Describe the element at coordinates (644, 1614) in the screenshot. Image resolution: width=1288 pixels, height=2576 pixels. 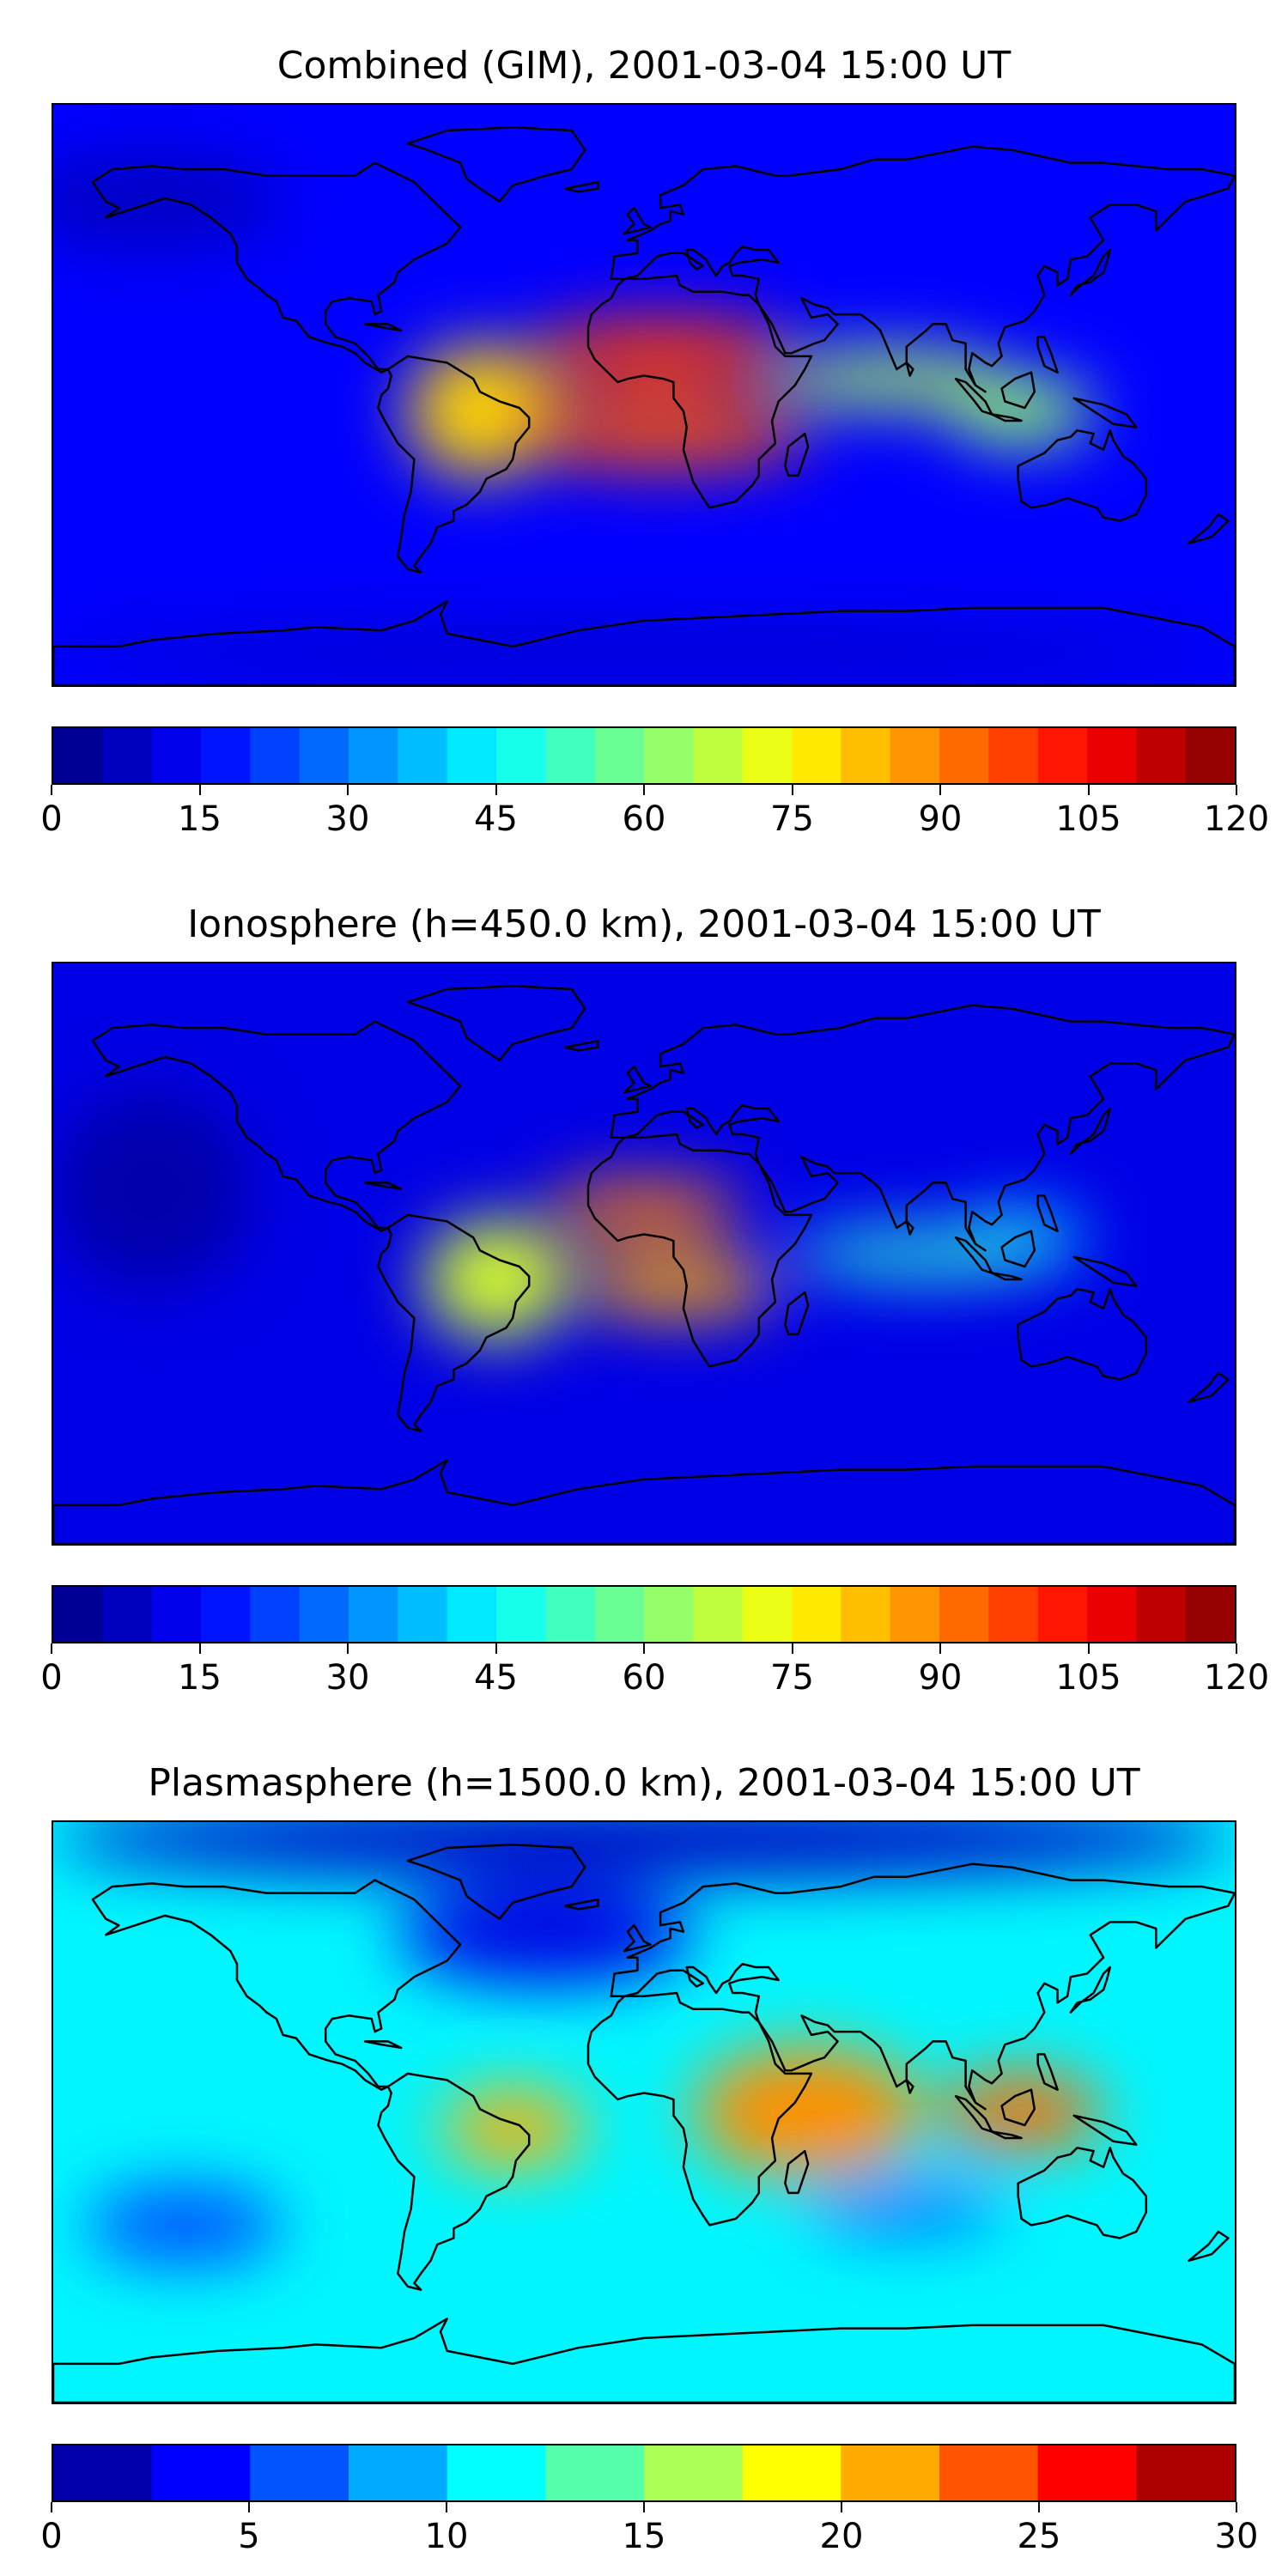
I see `colorbar-svg` at that location.